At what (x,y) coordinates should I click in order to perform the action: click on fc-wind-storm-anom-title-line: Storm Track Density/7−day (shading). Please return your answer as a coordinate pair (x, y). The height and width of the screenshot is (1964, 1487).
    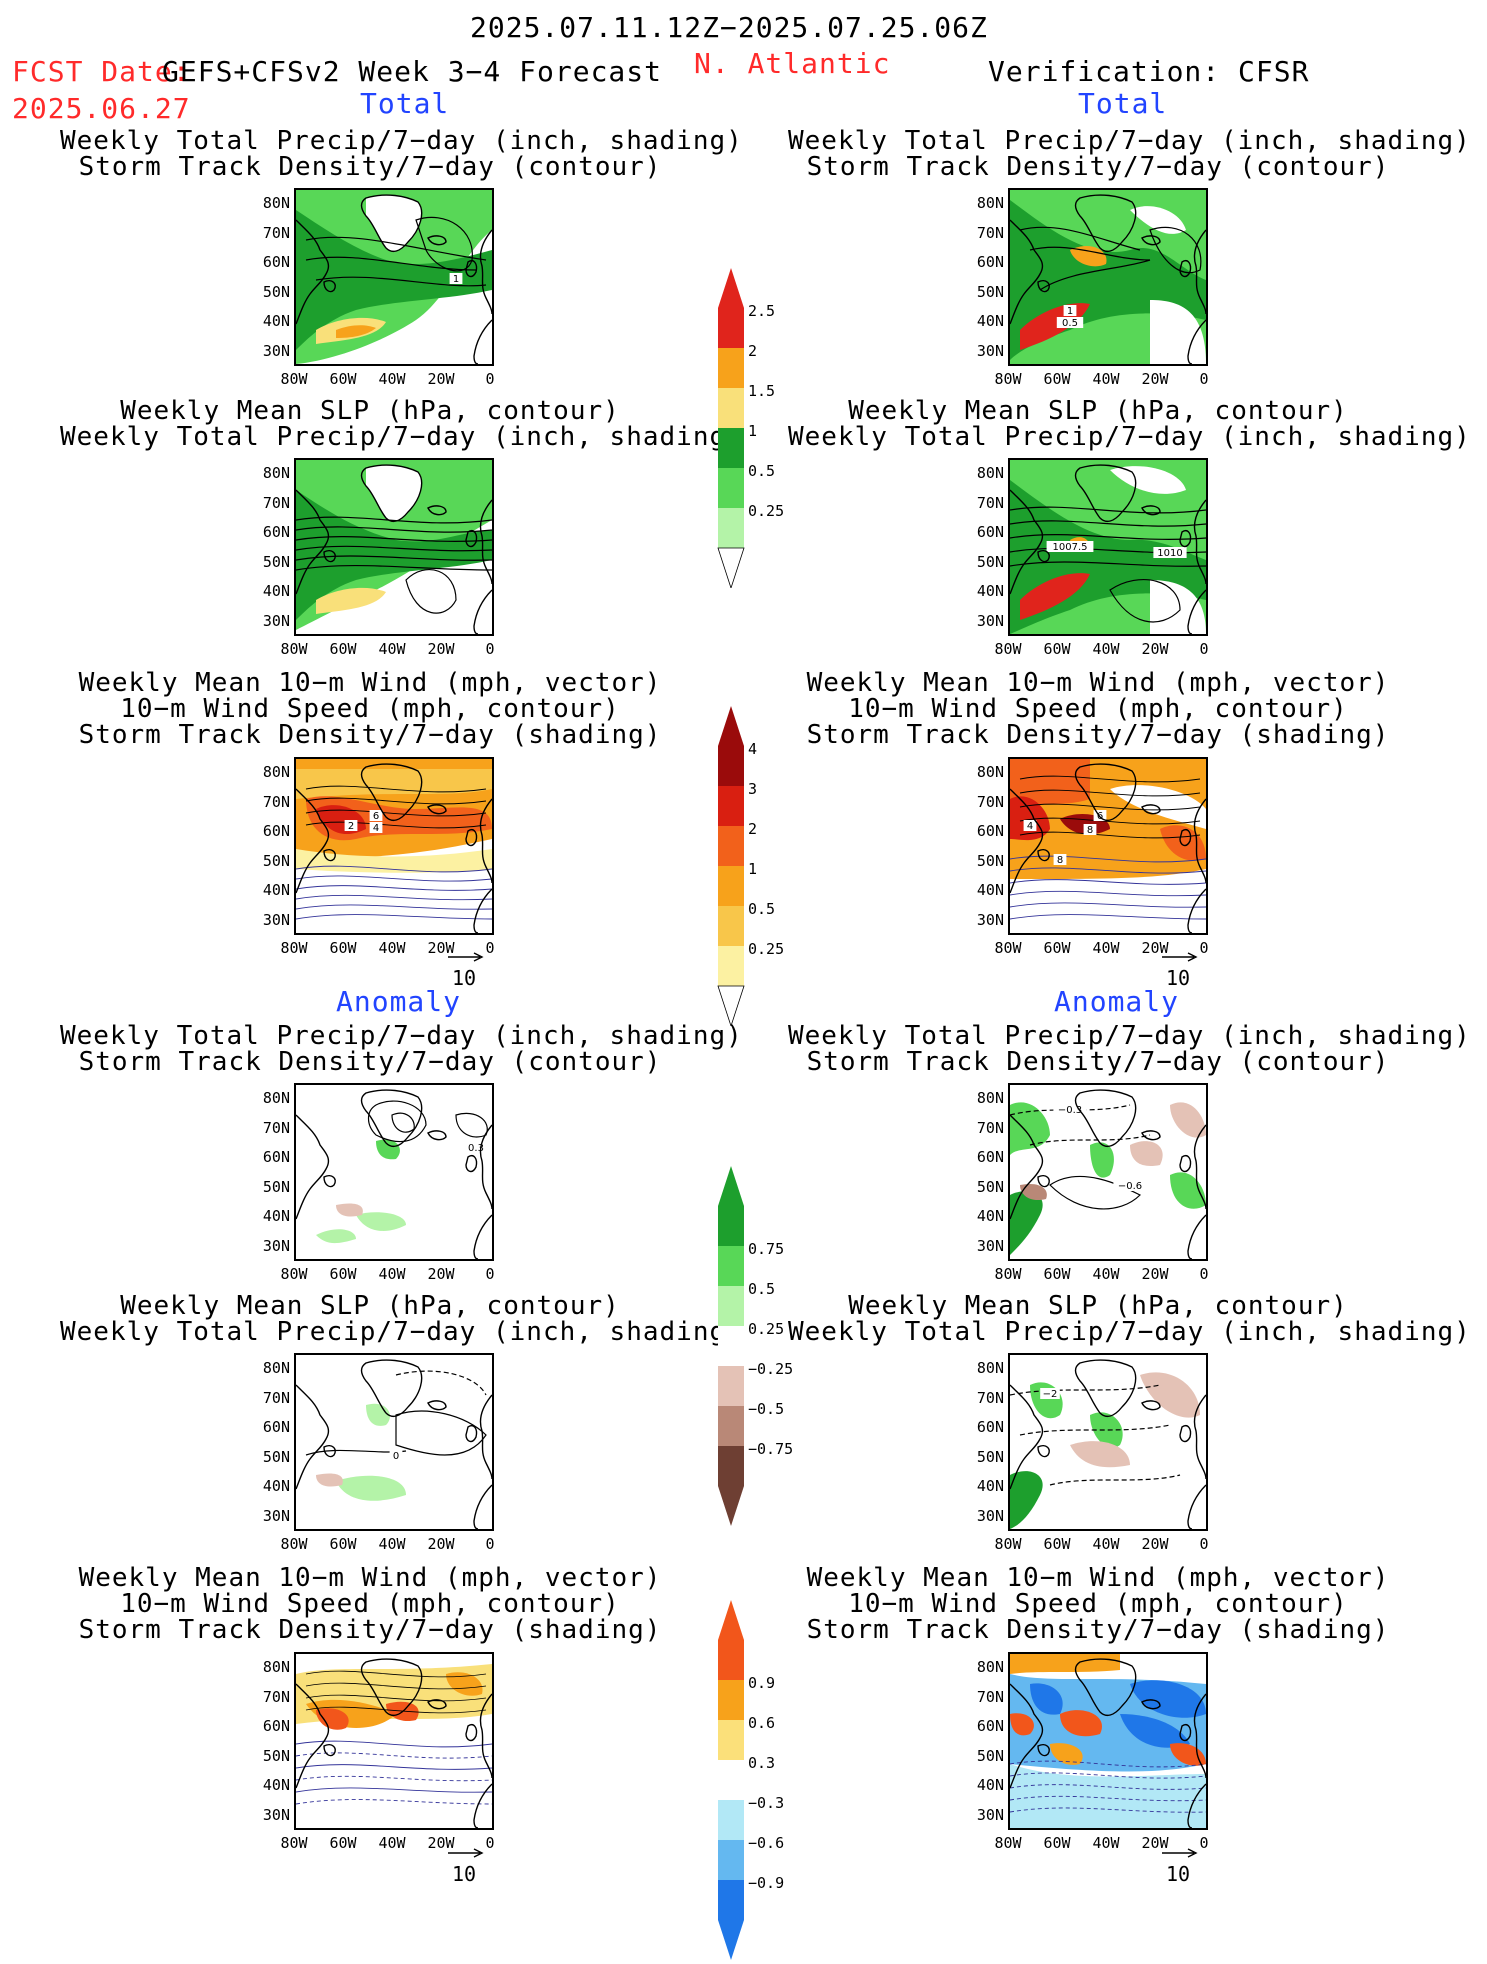
    Looking at the image, I should click on (370, 1630).